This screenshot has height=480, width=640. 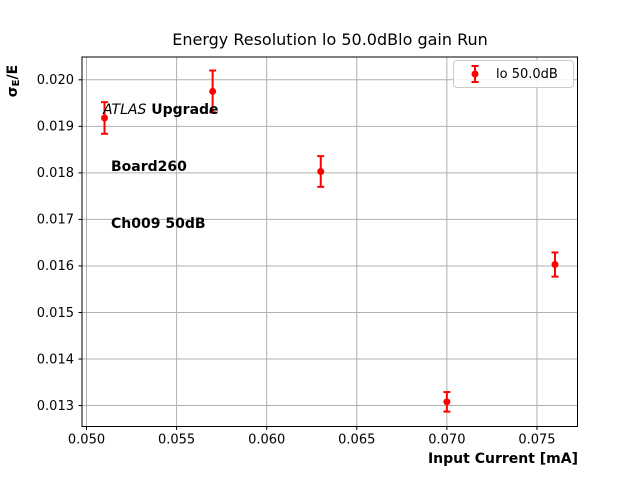 I want to click on y-tick-label: 0.017, so click(x=55, y=220).